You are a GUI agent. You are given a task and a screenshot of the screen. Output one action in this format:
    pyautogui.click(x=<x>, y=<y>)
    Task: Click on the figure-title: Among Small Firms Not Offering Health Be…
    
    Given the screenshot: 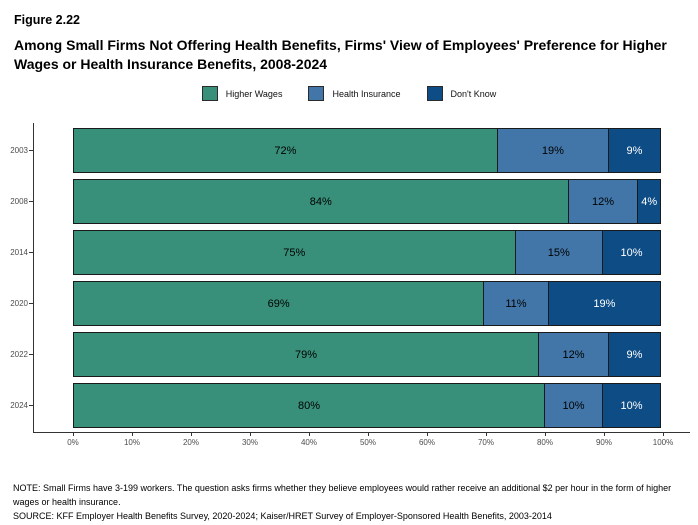 What is the action you would take?
    pyautogui.click(x=340, y=54)
    